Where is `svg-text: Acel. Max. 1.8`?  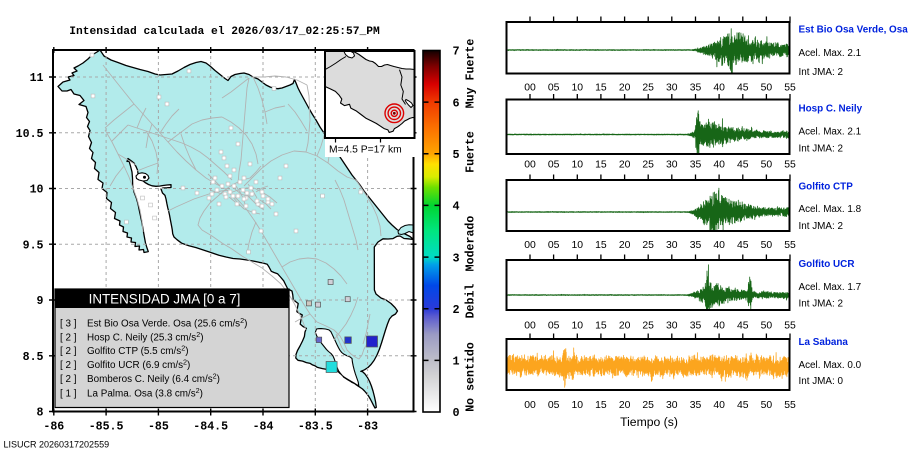 svg-text: Acel. Max. 1.8 is located at coordinates (830, 209).